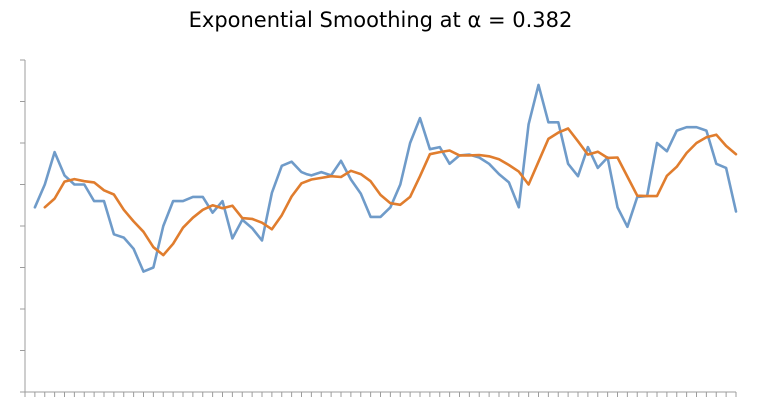 The image size is (761, 417). Describe the element at coordinates (380, 394) in the screenshot. I see `x-axis-ticks` at that location.